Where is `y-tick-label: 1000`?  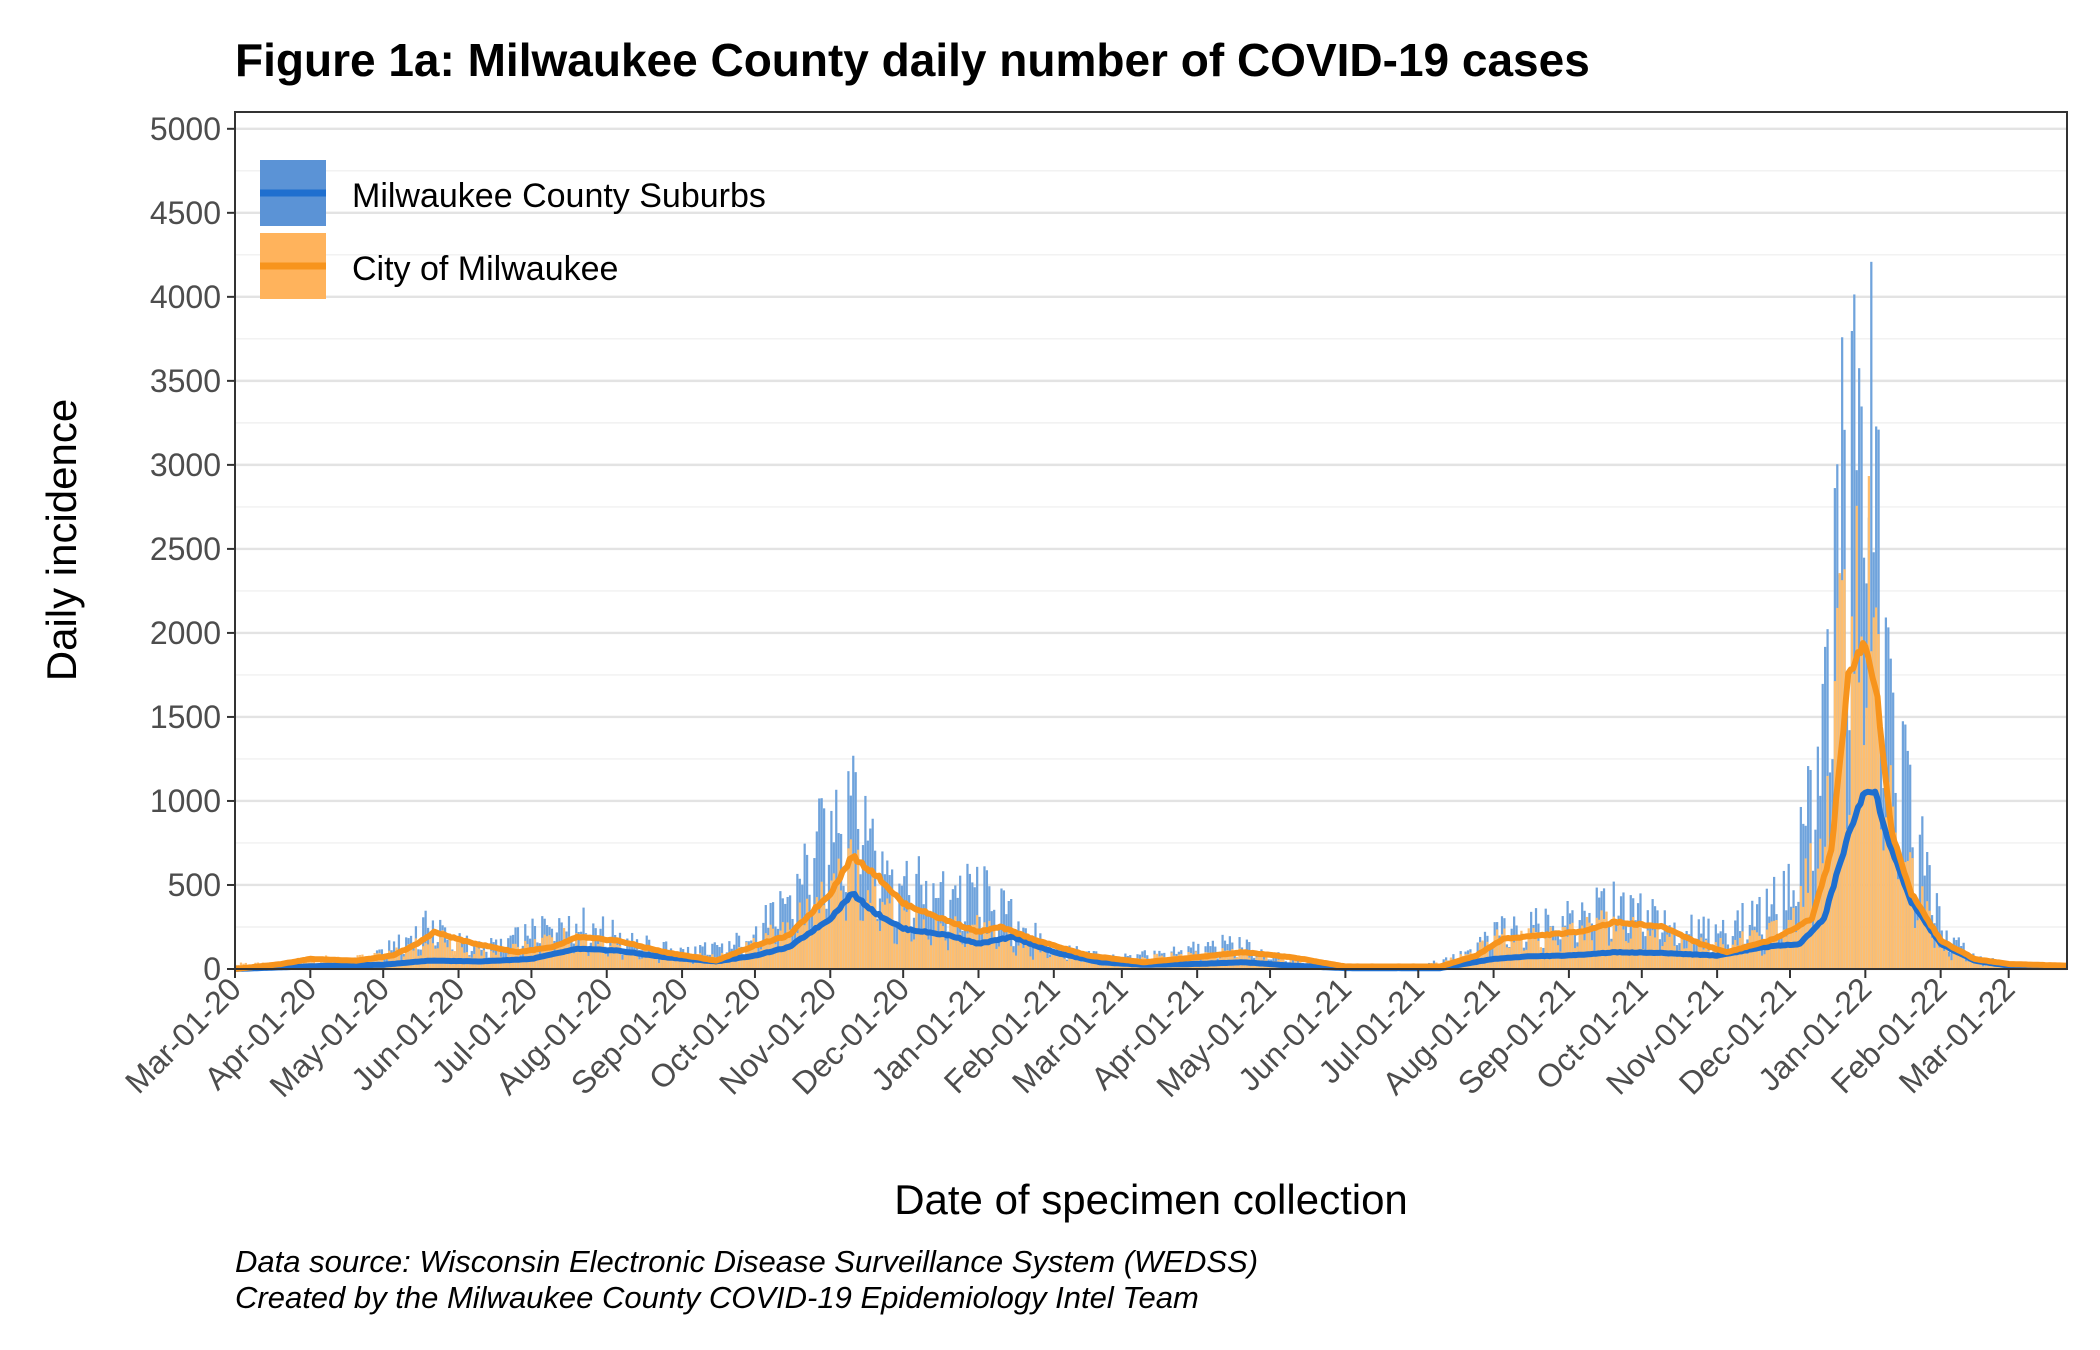
y-tick-label: 1000 is located at coordinates (185, 801).